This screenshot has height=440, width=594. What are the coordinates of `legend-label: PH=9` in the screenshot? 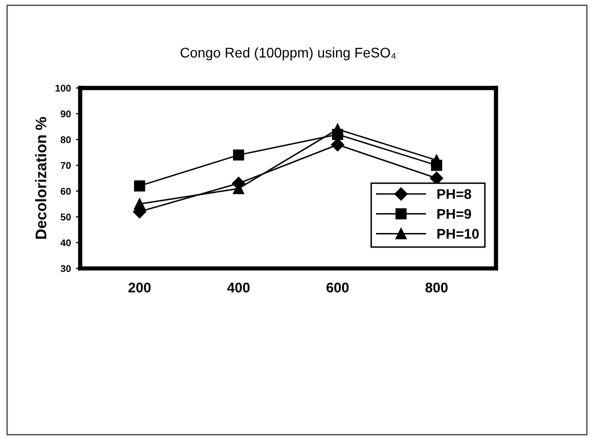 It's located at (454, 213).